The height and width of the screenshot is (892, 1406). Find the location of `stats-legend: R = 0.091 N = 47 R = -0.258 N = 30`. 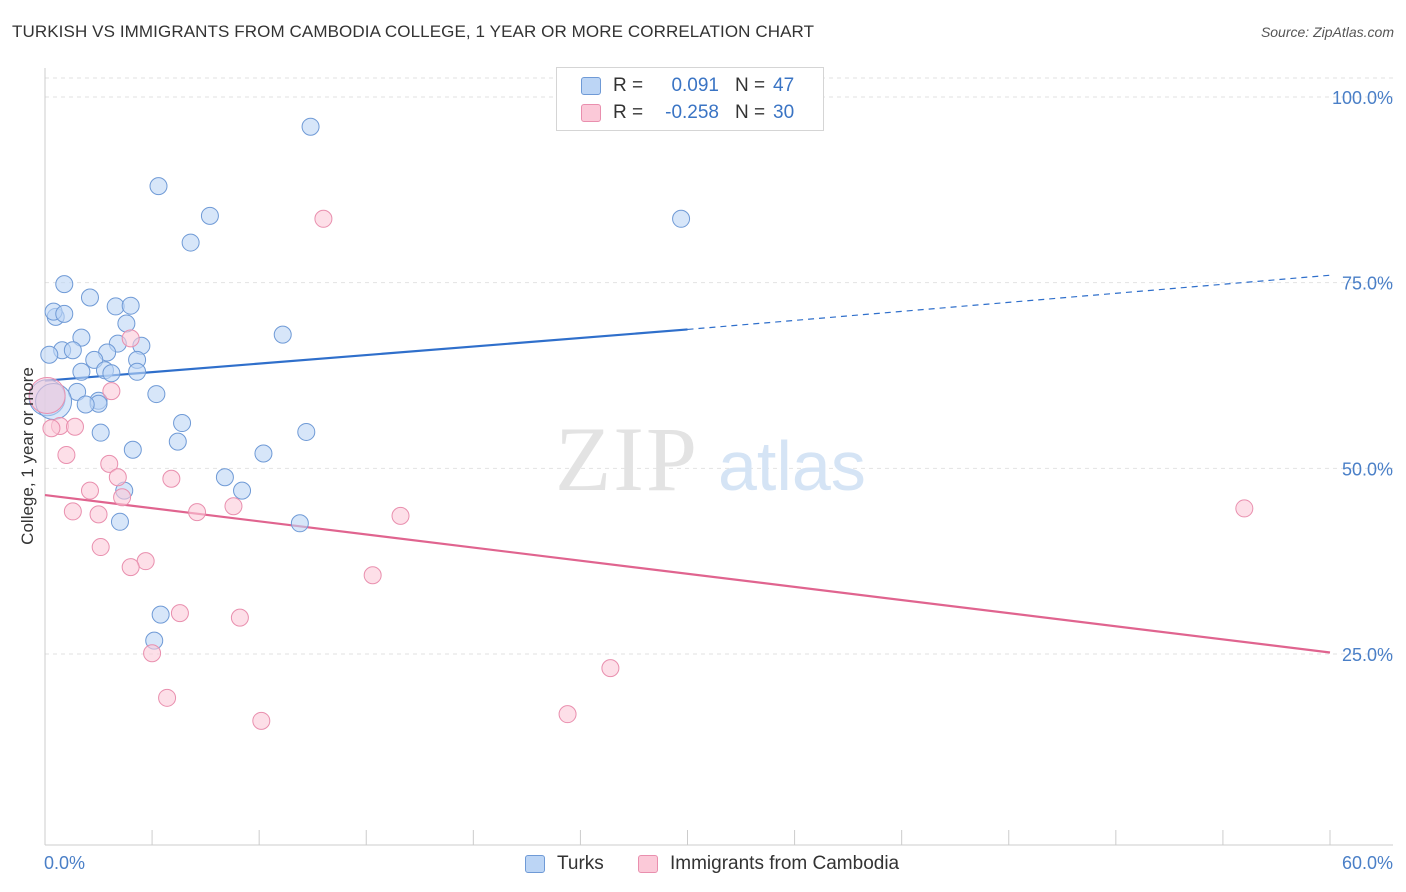

stats-legend: R = 0.091 N = 47 R = -0.258 N = 30 is located at coordinates (690, 99).